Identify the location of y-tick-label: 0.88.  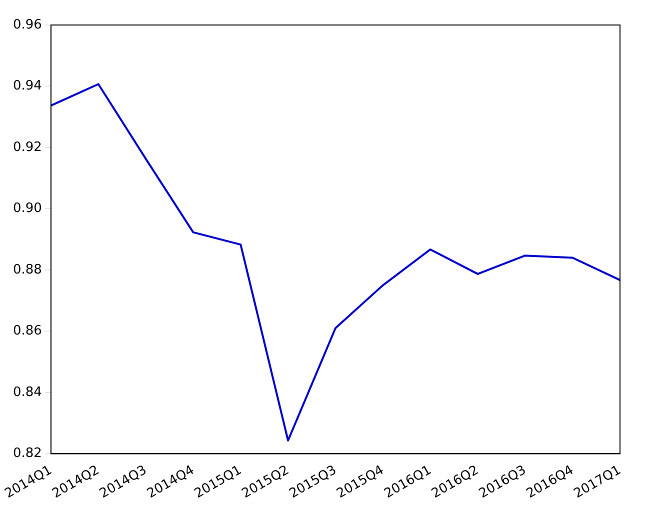
(27, 270).